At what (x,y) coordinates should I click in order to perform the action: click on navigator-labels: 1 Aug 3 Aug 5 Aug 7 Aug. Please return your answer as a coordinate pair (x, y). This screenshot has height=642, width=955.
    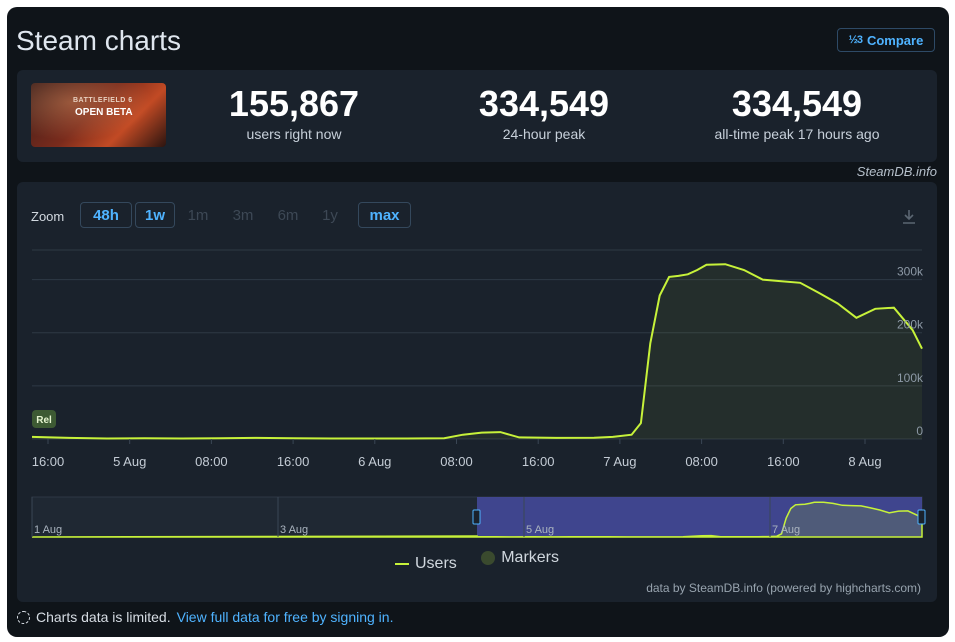
    Looking at the image, I should click on (415, 517).